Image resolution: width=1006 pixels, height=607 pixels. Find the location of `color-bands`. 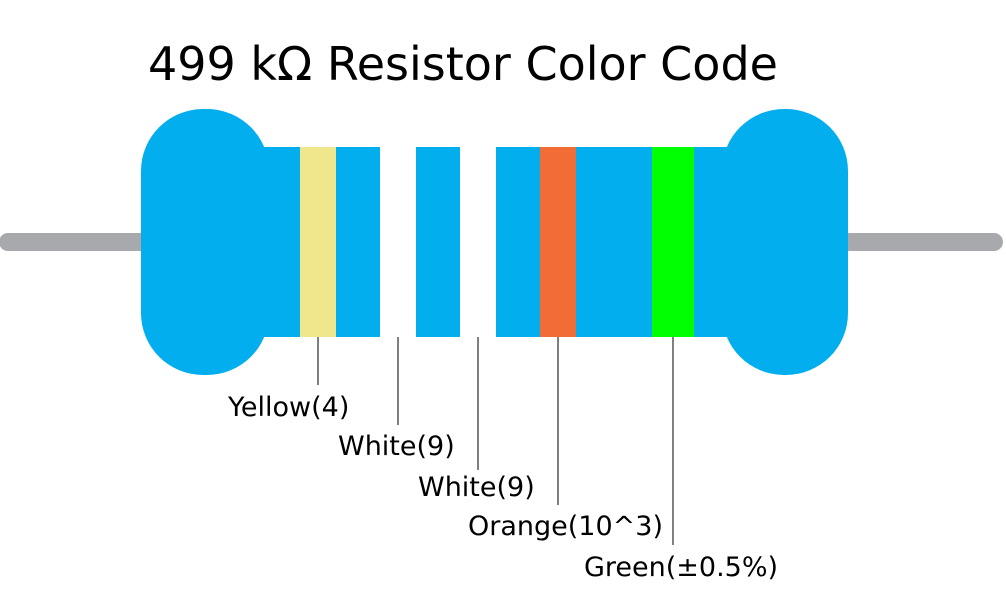

color-bands is located at coordinates (497, 242).